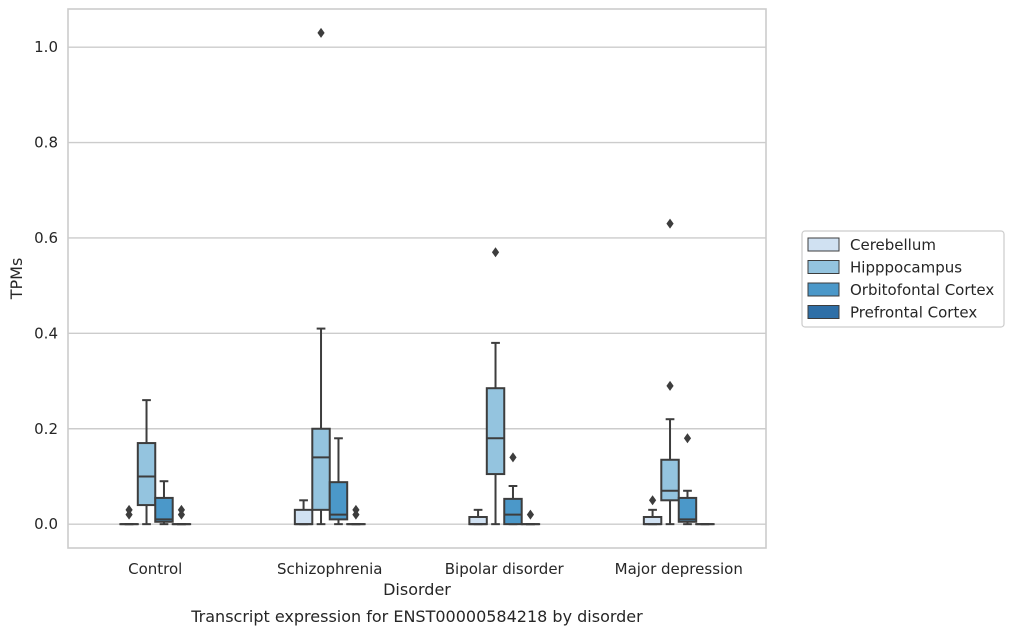 This screenshot has width=1014, height=634. Describe the element at coordinates (46, 143) in the screenshot. I see `y-tick-label: 0.8` at that location.